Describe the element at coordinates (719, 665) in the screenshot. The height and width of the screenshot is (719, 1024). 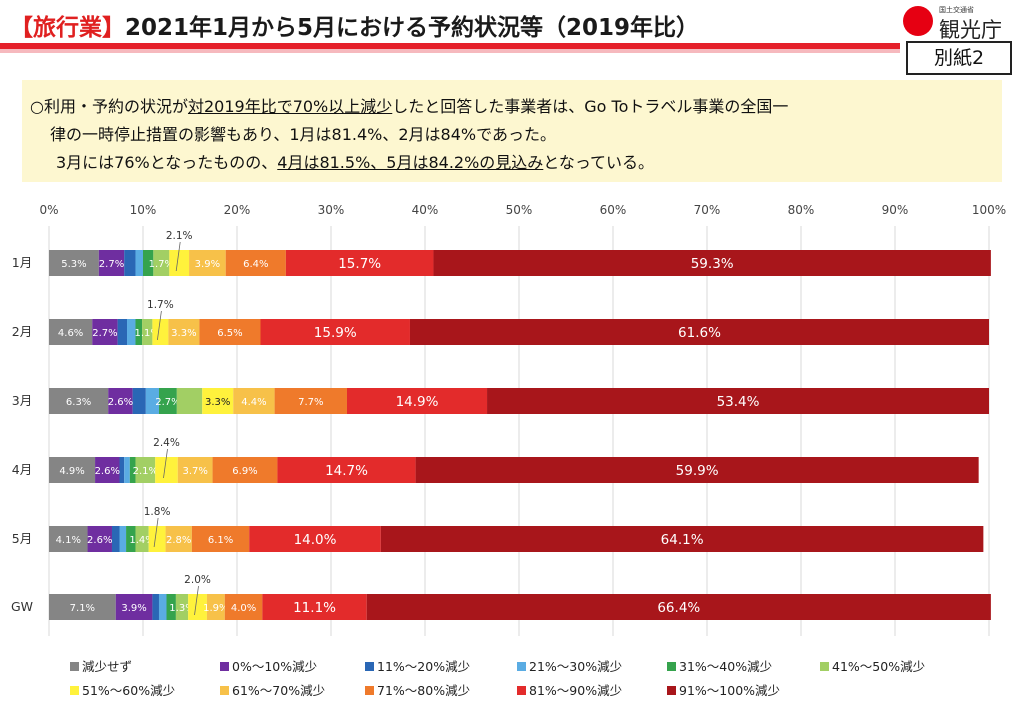
I see `legend-item: 31%〜40%減少` at that location.